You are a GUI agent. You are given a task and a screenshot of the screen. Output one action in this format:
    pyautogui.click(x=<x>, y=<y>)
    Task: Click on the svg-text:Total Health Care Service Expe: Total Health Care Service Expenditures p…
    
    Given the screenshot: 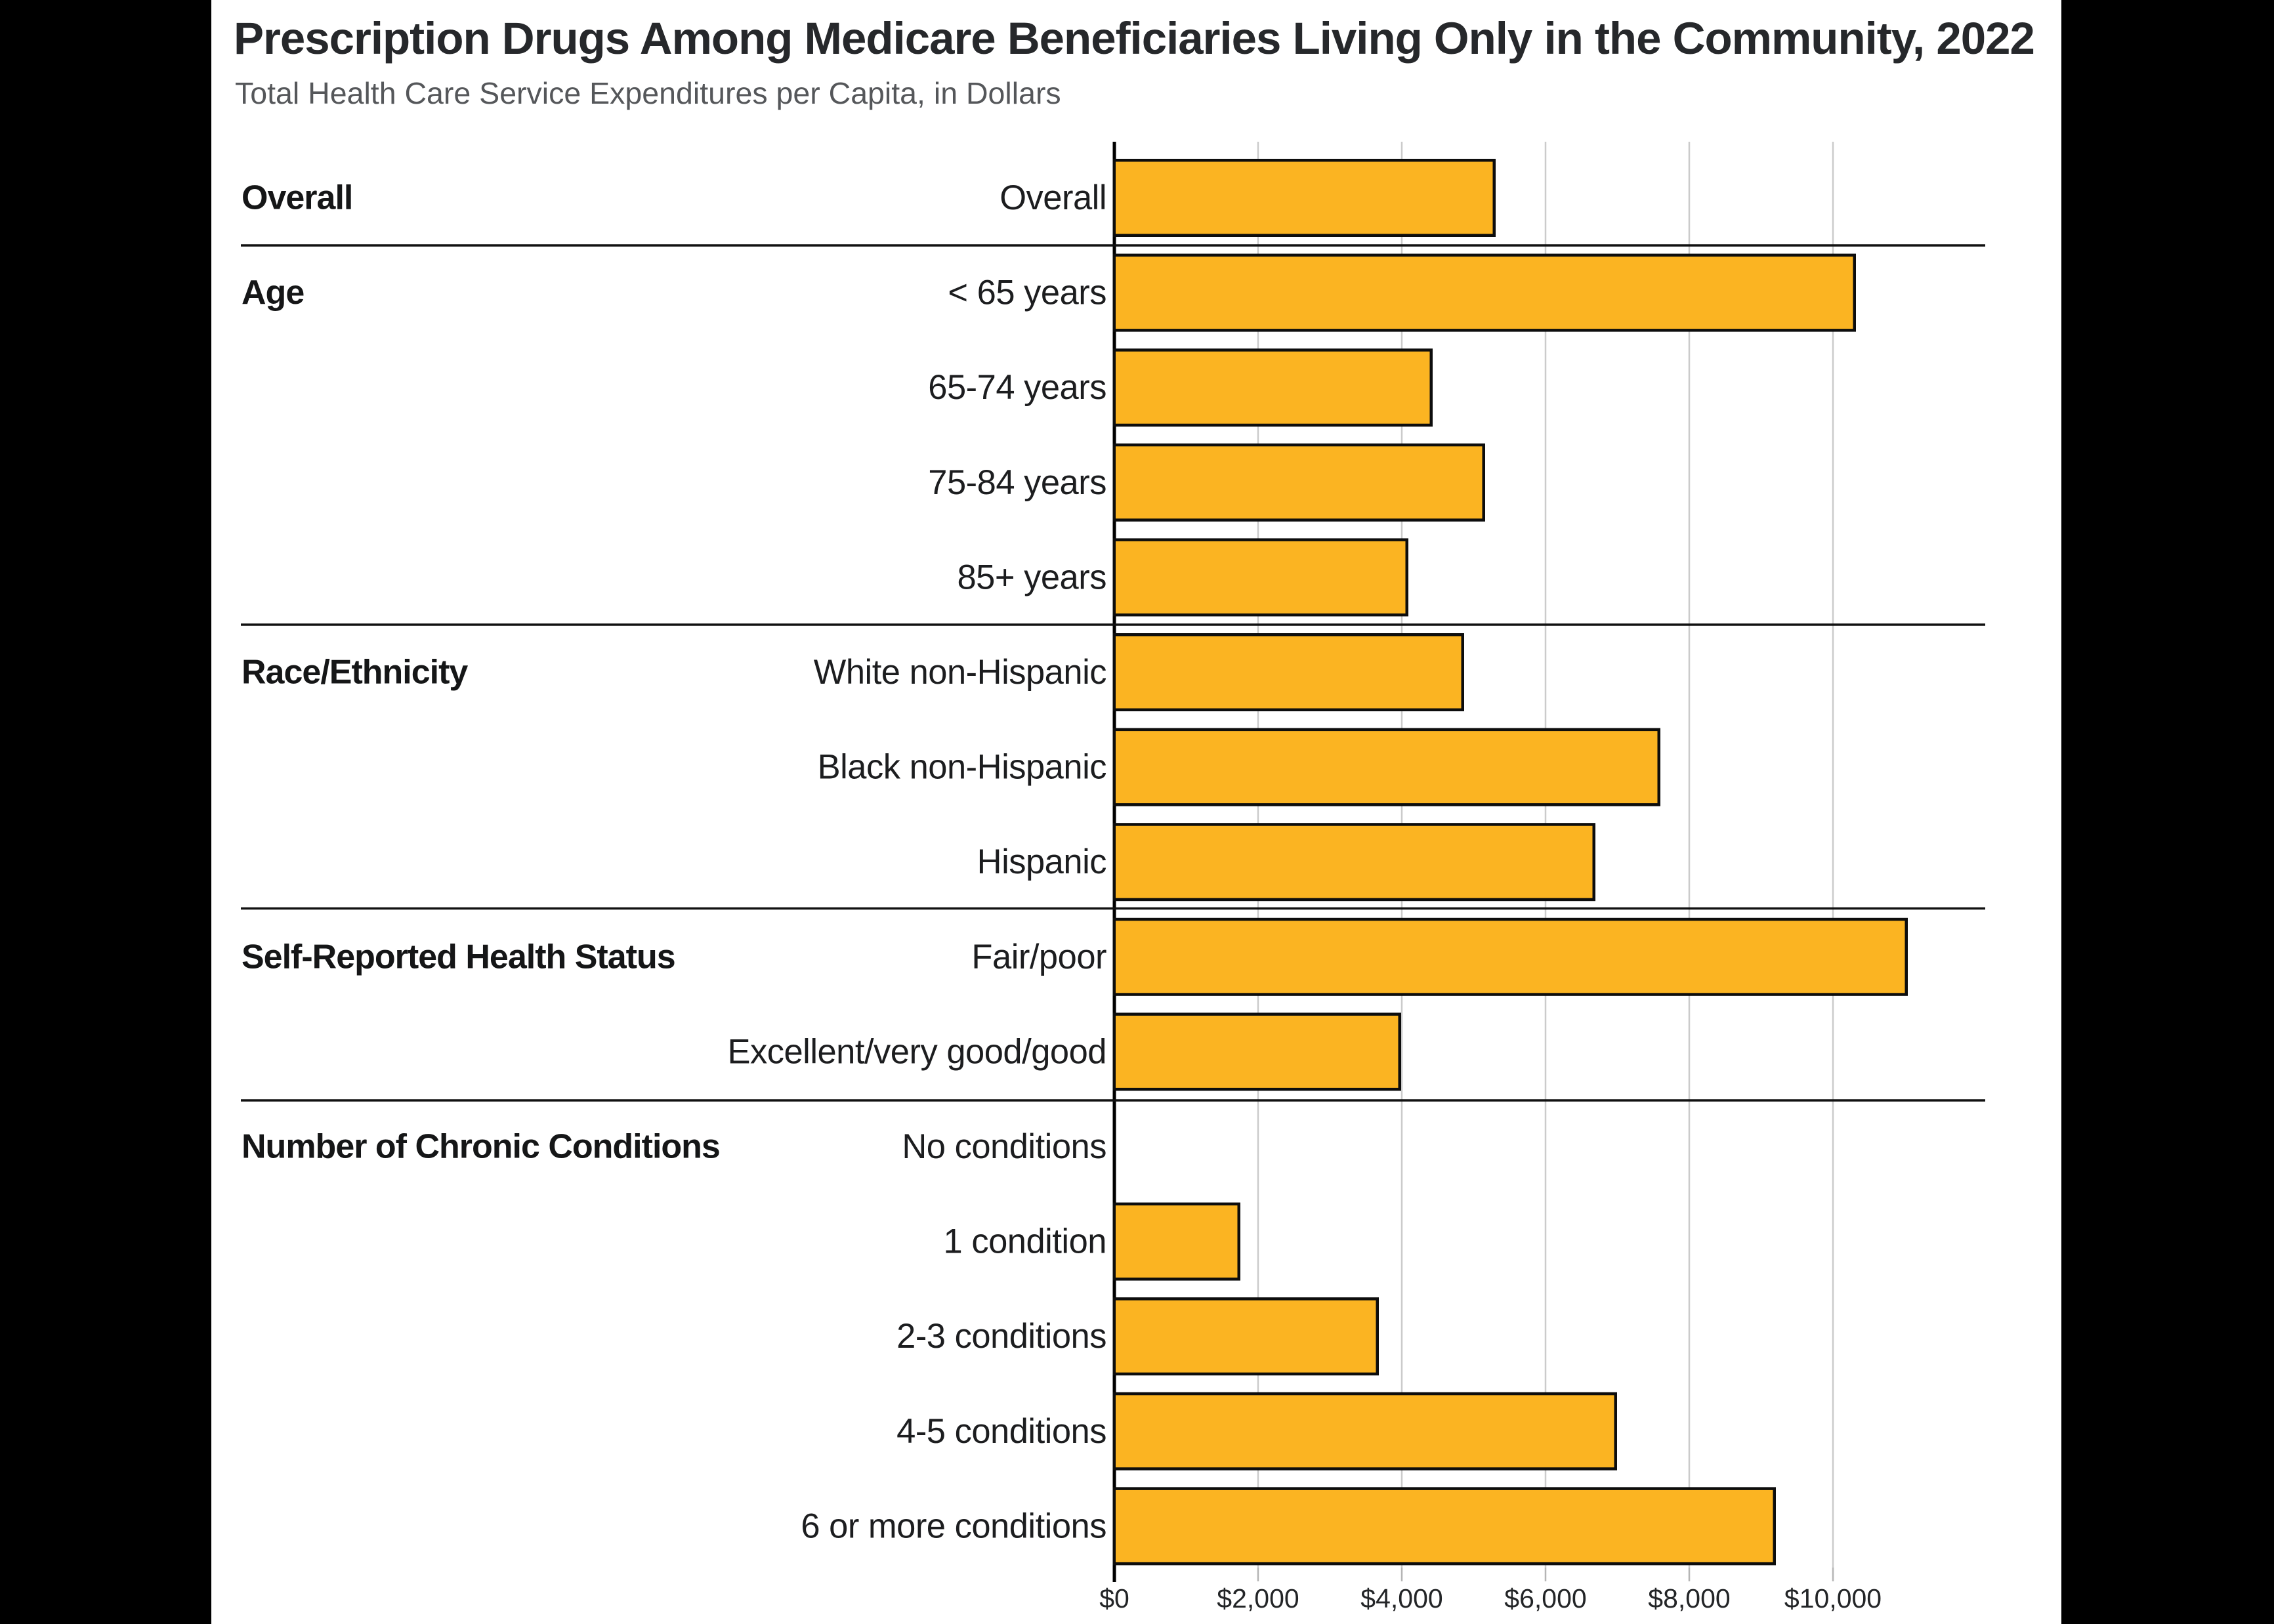 What is the action you would take?
    pyautogui.click(x=648, y=93)
    